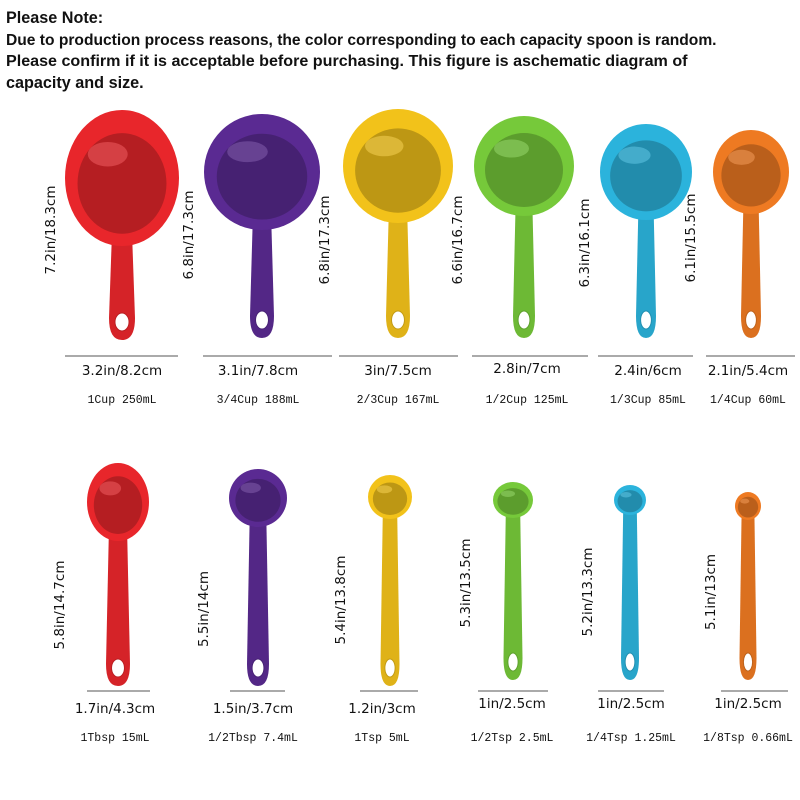 The height and width of the screenshot is (800, 800). What do you see at coordinates (748, 400) in the screenshot?
I see `cup-capacity-label: 1/4Cup 60mL` at bounding box center [748, 400].